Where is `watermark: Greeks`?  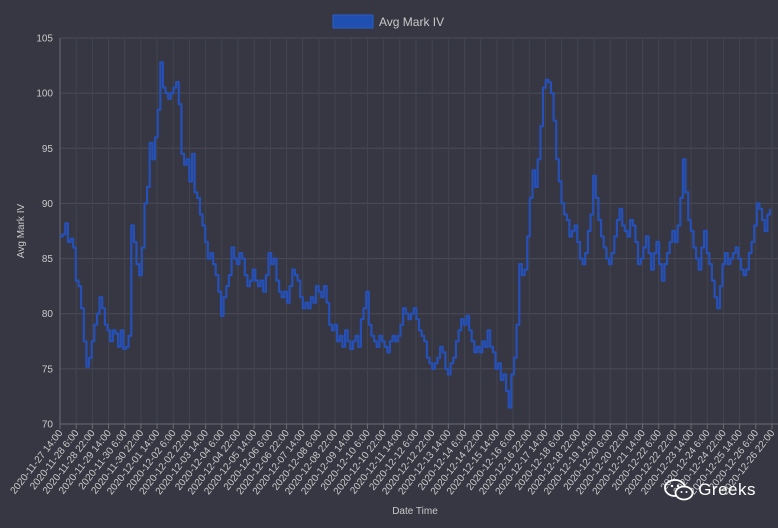
watermark: Greeks is located at coordinates (710, 490).